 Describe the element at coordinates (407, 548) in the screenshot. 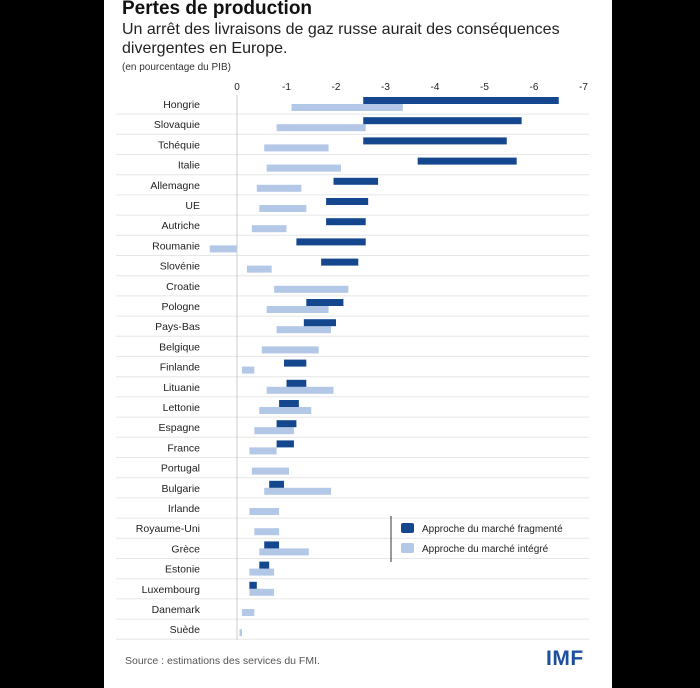

I see `legend-swatch-integrated` at that location.